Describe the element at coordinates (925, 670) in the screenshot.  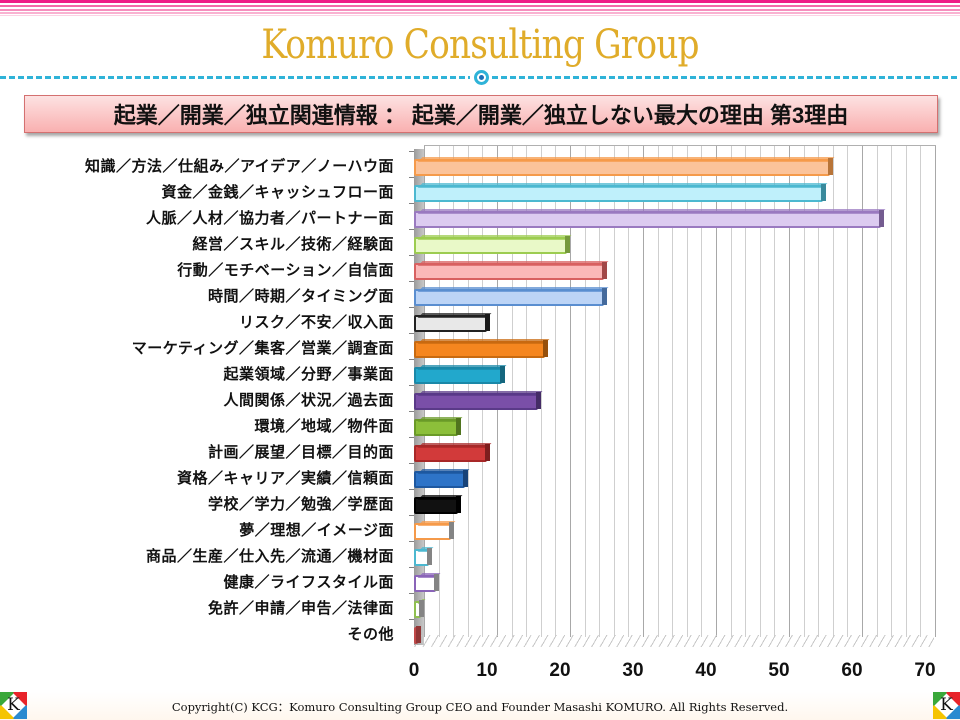
I see `x-tick-label: 70` at that location.